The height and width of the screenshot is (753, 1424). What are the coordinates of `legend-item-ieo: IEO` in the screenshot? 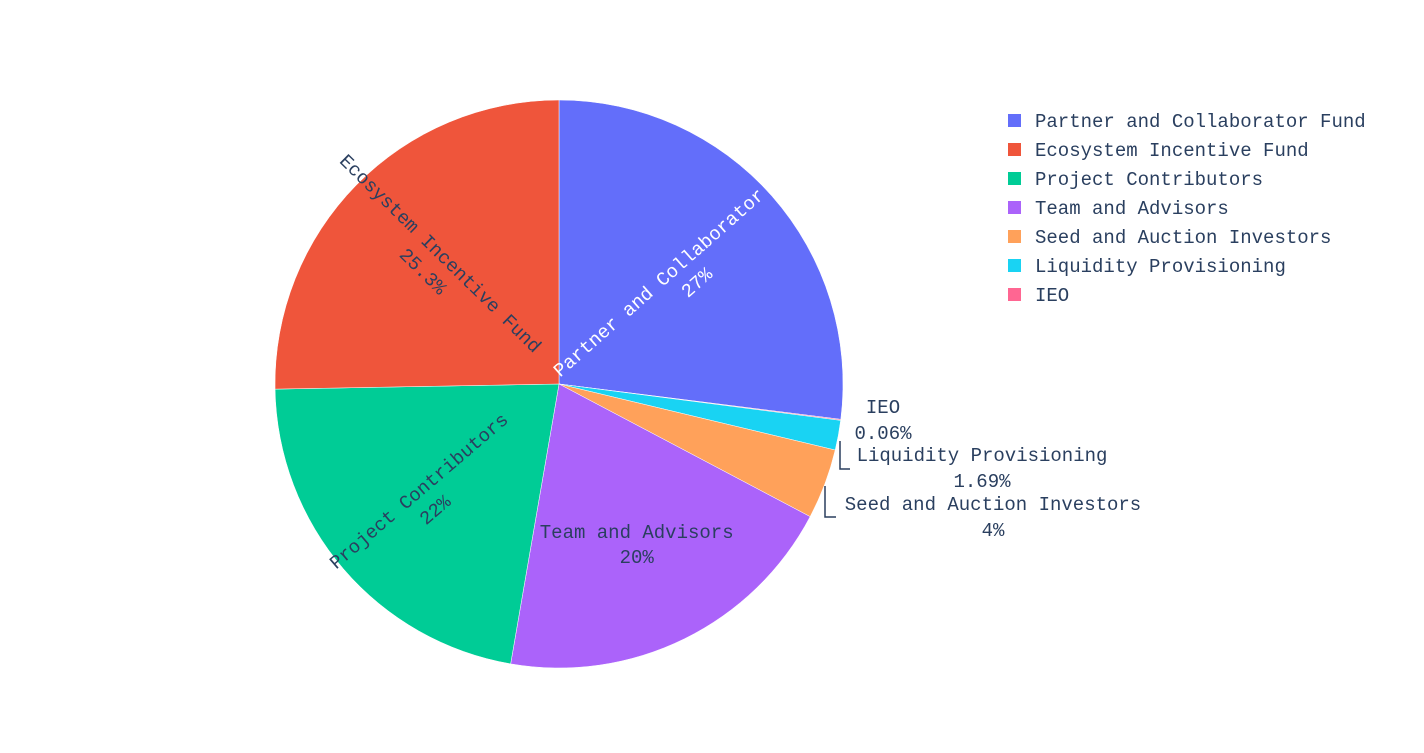 It's located at (1038, 296).